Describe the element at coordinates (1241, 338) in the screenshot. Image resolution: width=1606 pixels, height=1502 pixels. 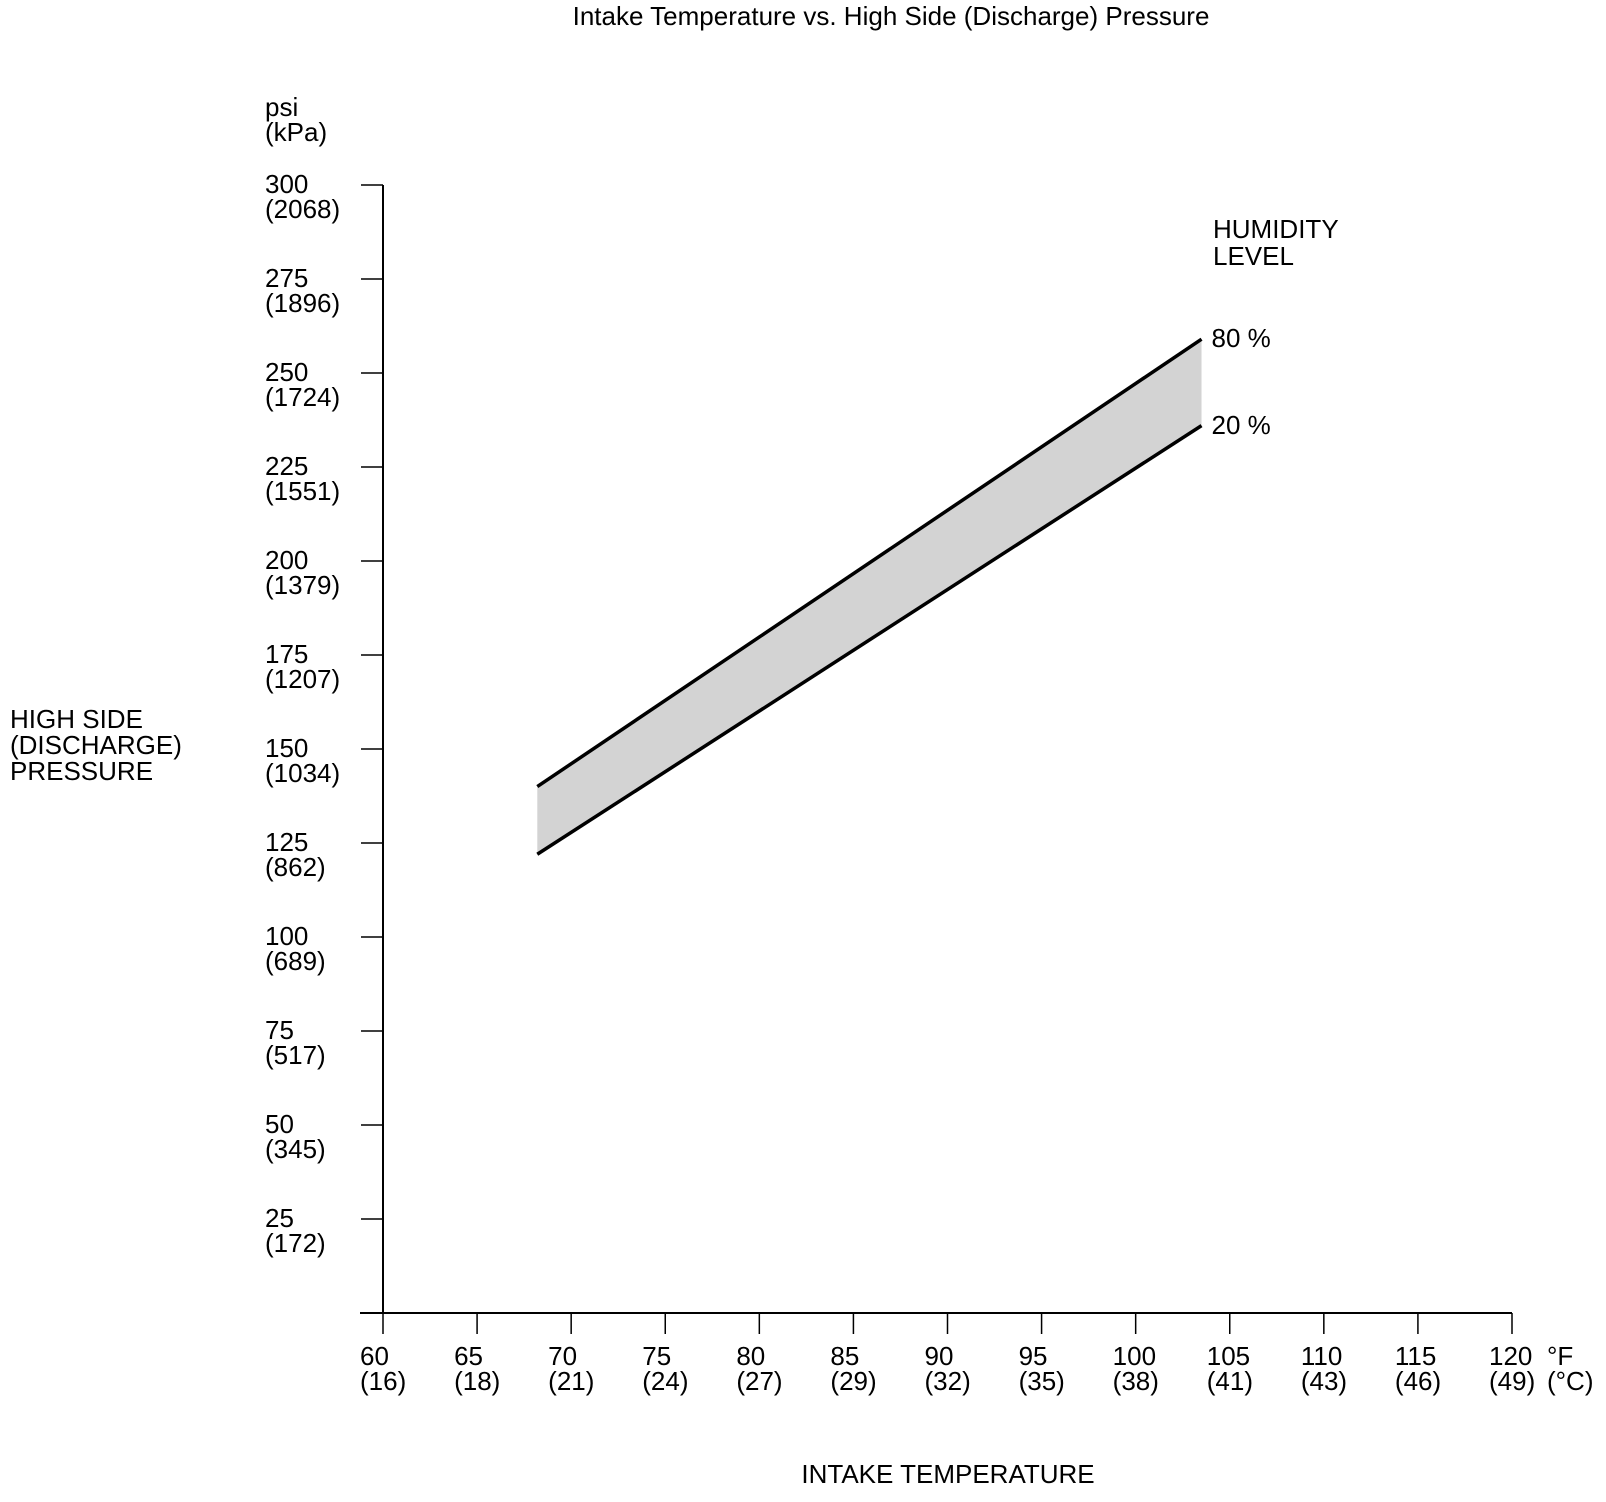
I see `series-label-80-percent: 80 %` at that location.